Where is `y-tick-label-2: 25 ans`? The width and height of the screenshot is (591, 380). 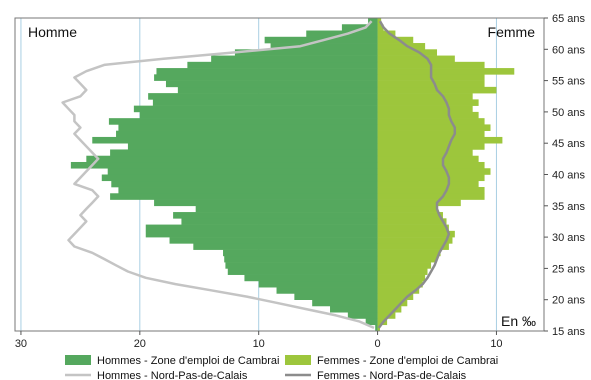 y-tick-label-2: 25 ans is located at coordinates (569, 269).